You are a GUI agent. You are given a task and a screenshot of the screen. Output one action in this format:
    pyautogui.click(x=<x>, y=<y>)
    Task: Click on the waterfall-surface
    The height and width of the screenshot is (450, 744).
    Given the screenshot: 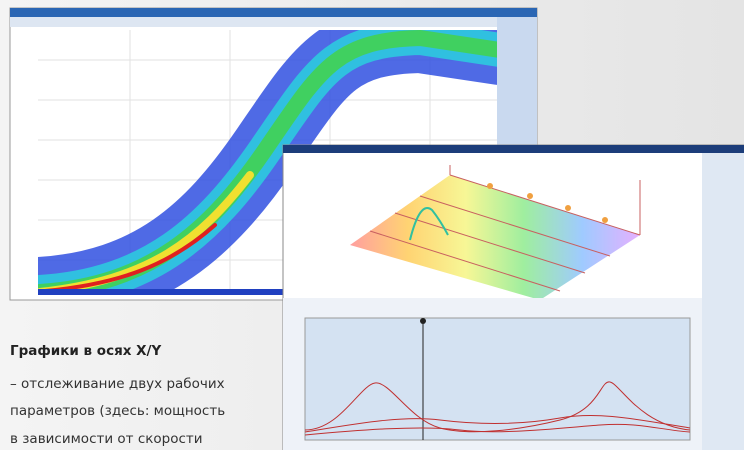 What is the action you would take?
    pyautogui.click(x=495, y=237)
    